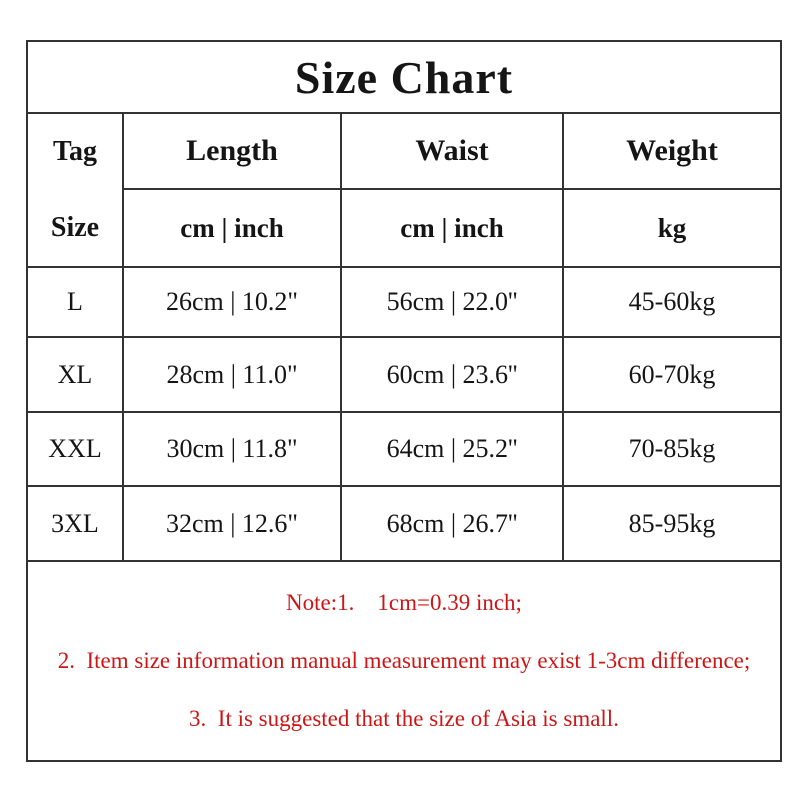 The width and height of the screenshot is (800, 800). I want to click on header-tag-label: Tag, so click(75, 151).